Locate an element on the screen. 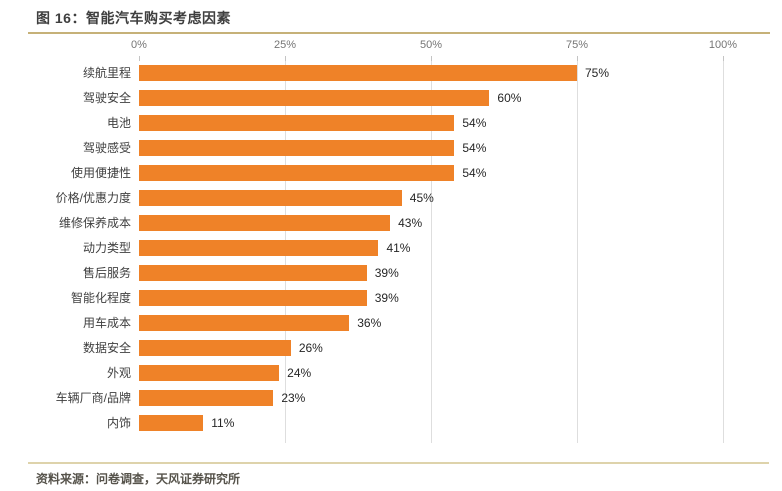  category-label: 驾驶安全 is located at coordinates (106, 98).